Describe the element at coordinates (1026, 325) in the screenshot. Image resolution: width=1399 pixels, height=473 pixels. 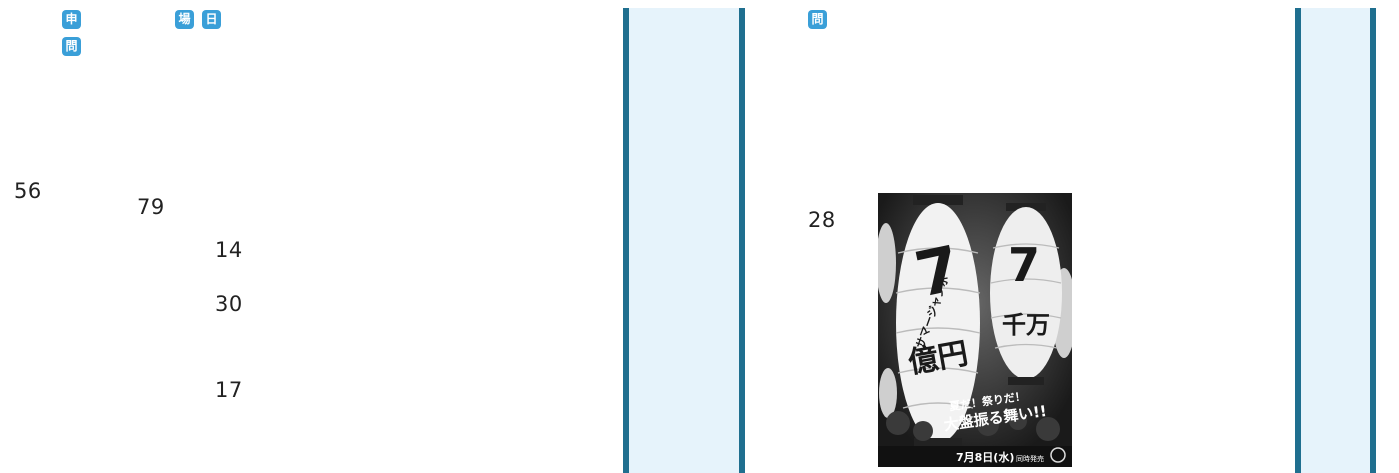
I see `right-lantern-amount: 千万` at that location.